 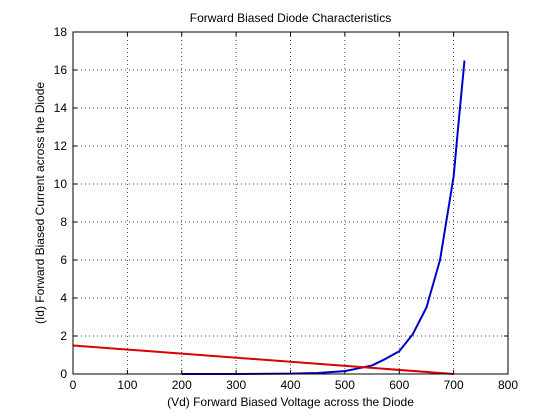 I want to click on x-tick-label: 500, so click(x=345, y=385).